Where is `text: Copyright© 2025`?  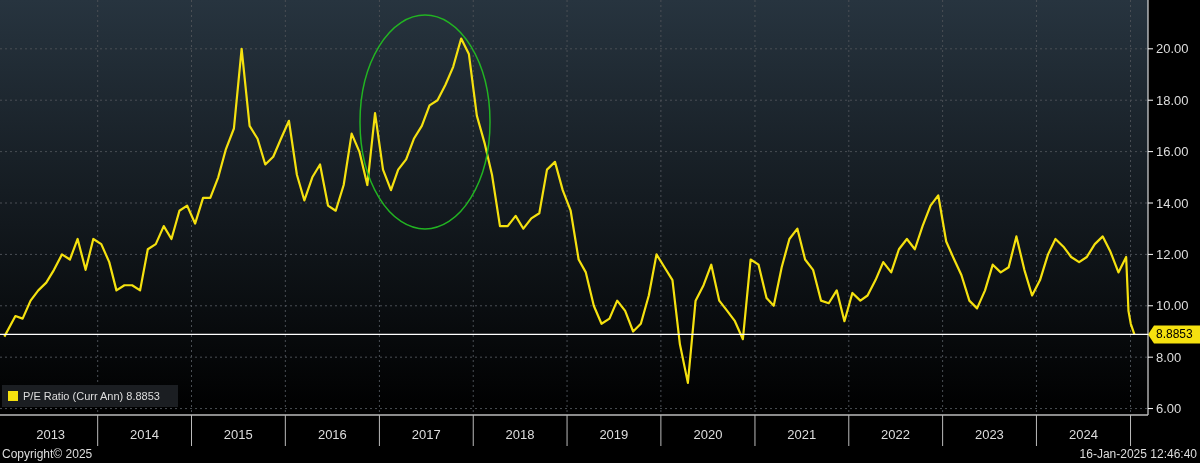
text: Copyright© 2025 is located at coordinates (47, 454).